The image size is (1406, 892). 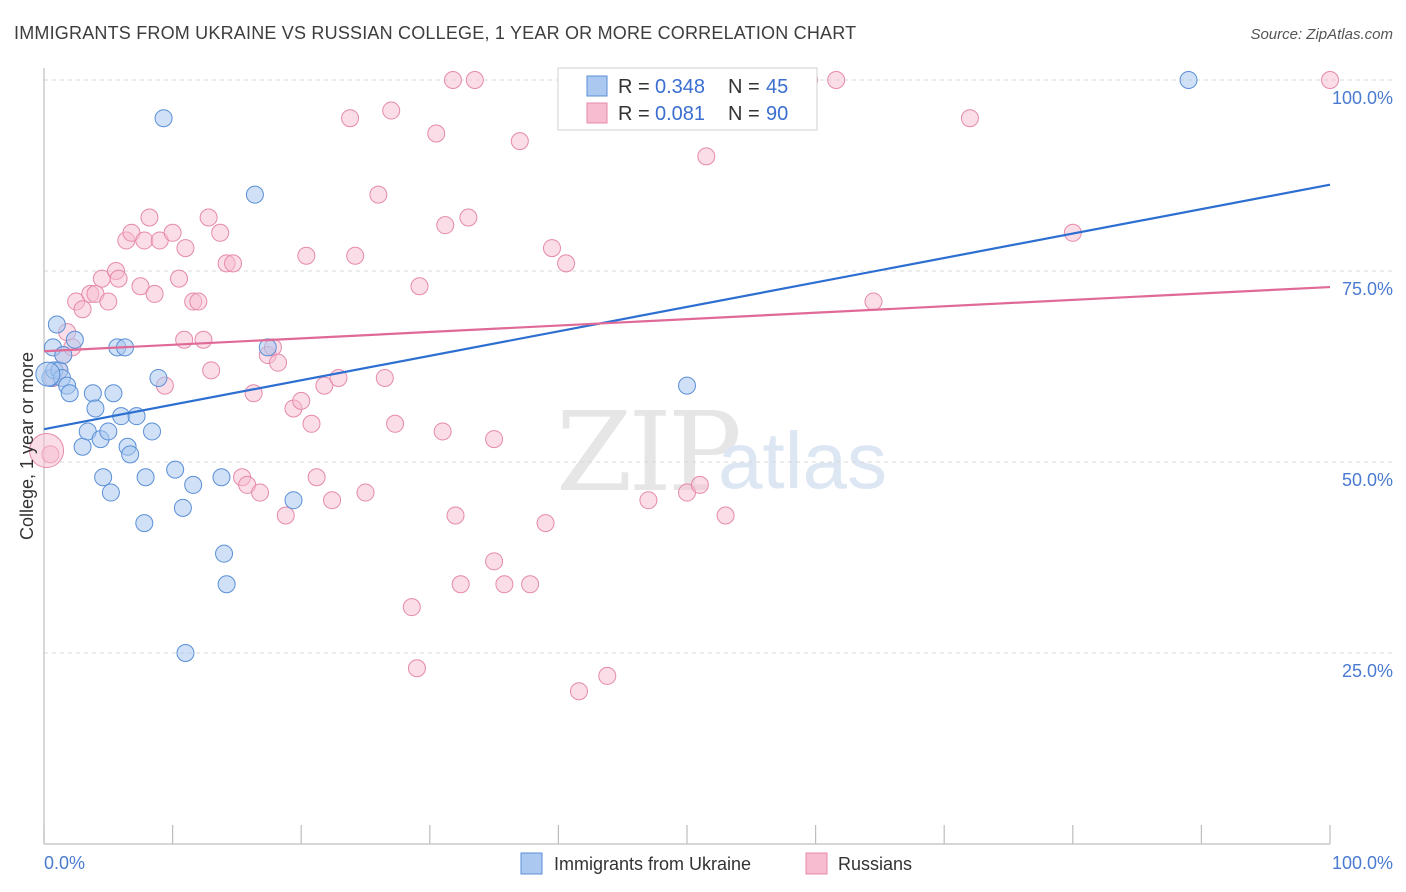 What do you see at coordinates (1321, 34) in the screenshot?
I see `source-credit: Source: ZipAtlas.com` at bounding box center [1321, 34].